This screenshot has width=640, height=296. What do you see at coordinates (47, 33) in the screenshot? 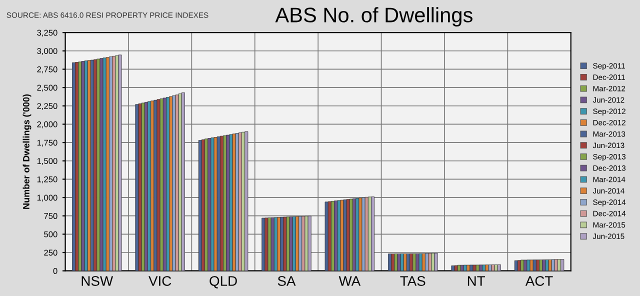
I see `y-tick-label: 3,250` at bounding box center [47, 33].